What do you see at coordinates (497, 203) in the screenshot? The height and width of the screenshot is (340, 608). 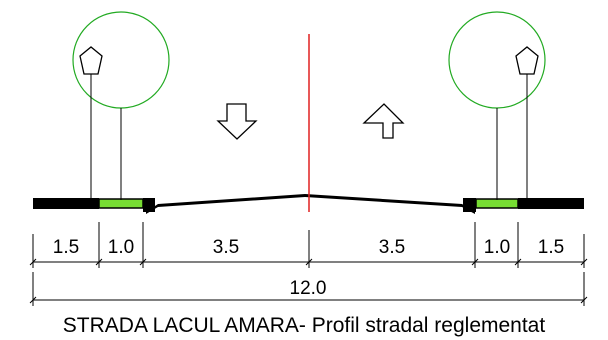 I see `right-green-strip` at bounding box center [497, 203].